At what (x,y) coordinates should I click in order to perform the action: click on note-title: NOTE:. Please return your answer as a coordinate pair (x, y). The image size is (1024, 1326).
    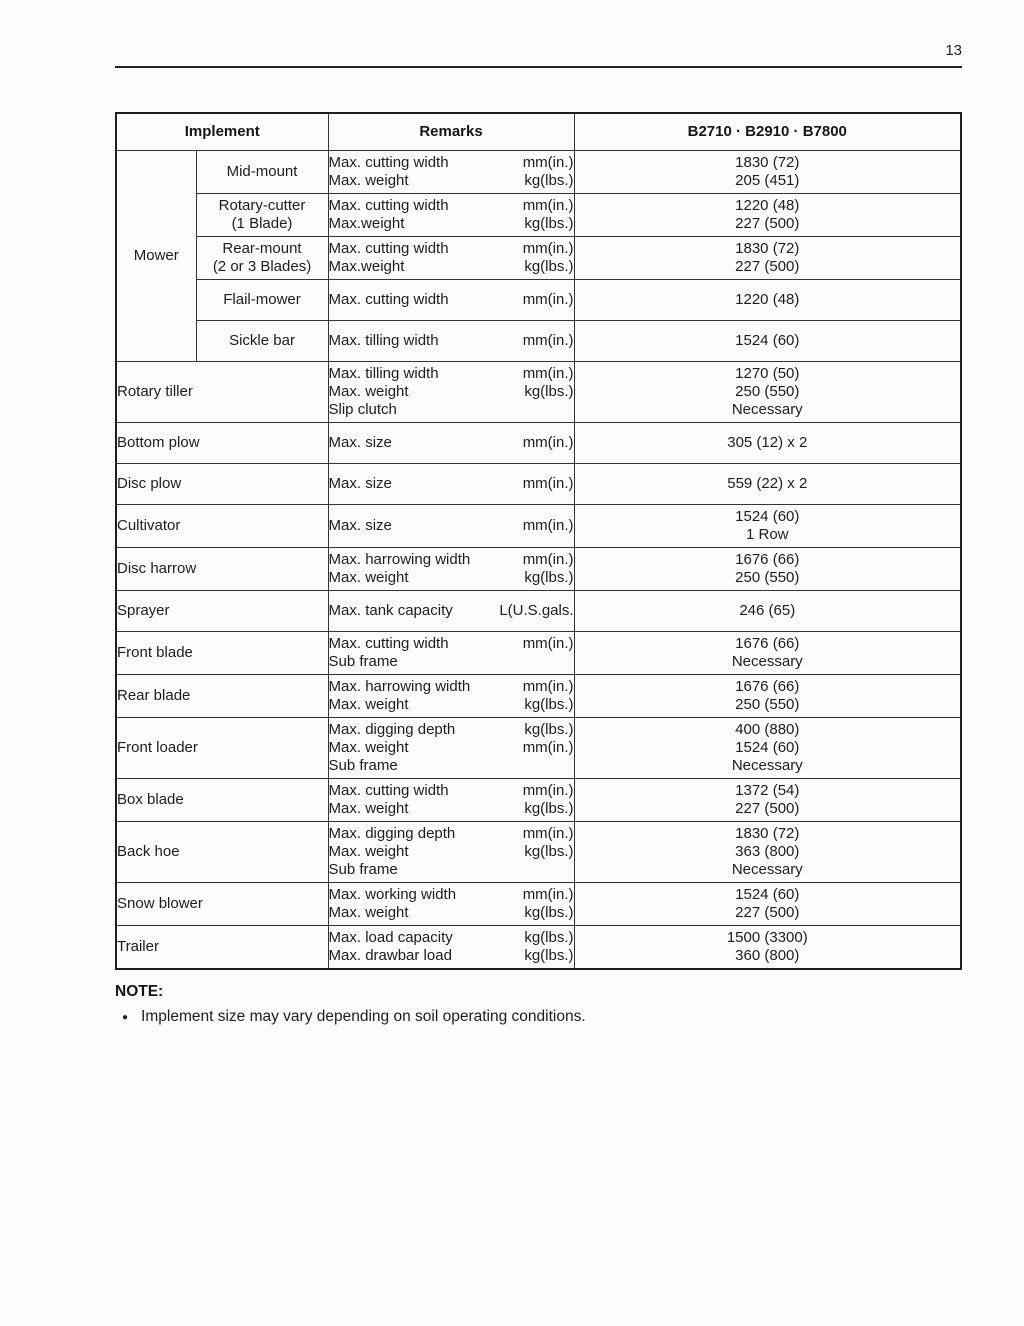
    Looking at the image, I should click on (139, 991).